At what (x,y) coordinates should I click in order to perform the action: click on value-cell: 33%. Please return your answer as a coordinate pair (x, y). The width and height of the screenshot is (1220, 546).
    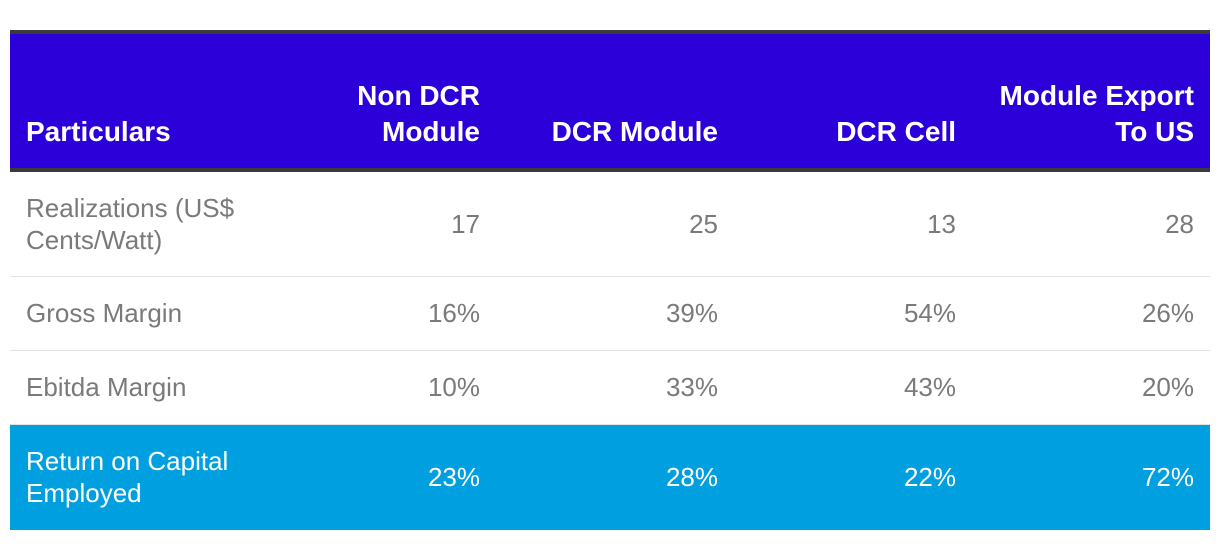
    Looking at the image, I should click on (615, 387).